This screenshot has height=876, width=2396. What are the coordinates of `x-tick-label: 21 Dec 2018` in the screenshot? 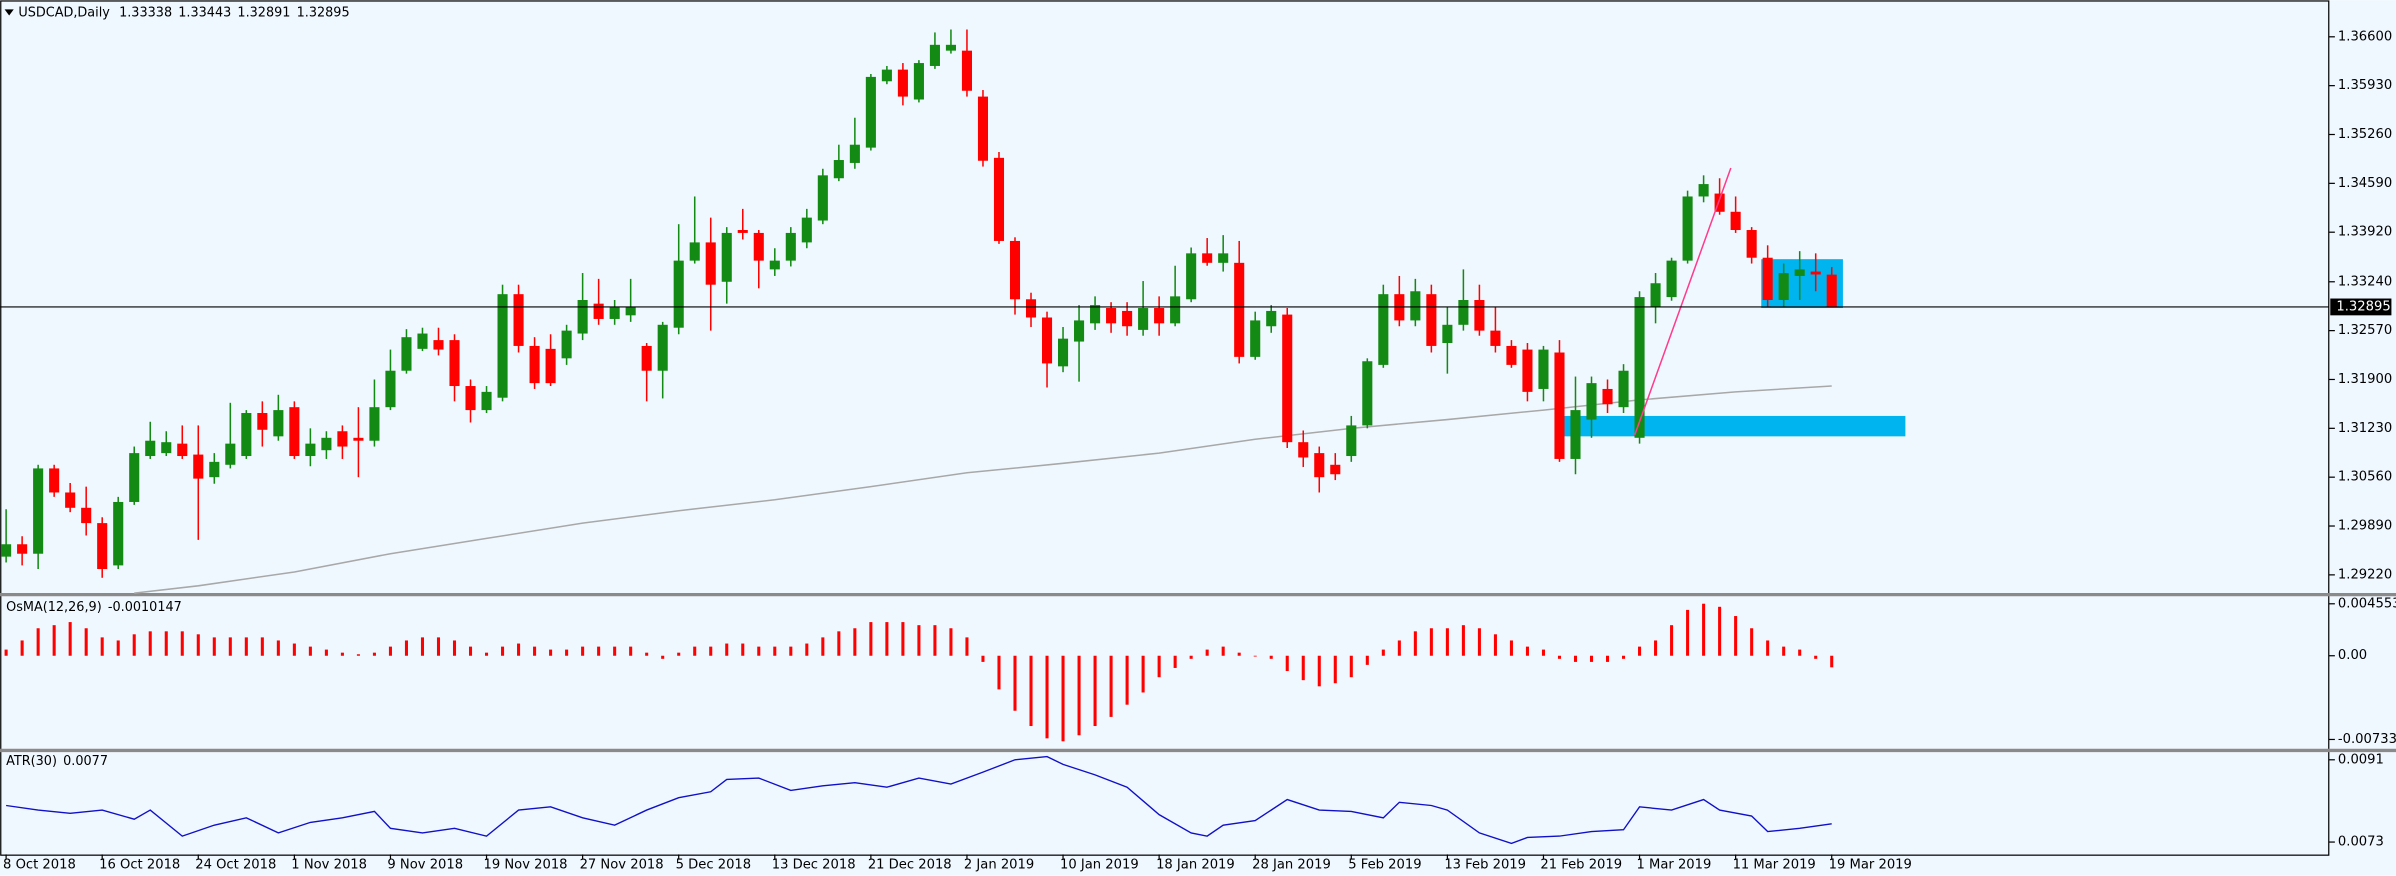 It's located at (910, 865).